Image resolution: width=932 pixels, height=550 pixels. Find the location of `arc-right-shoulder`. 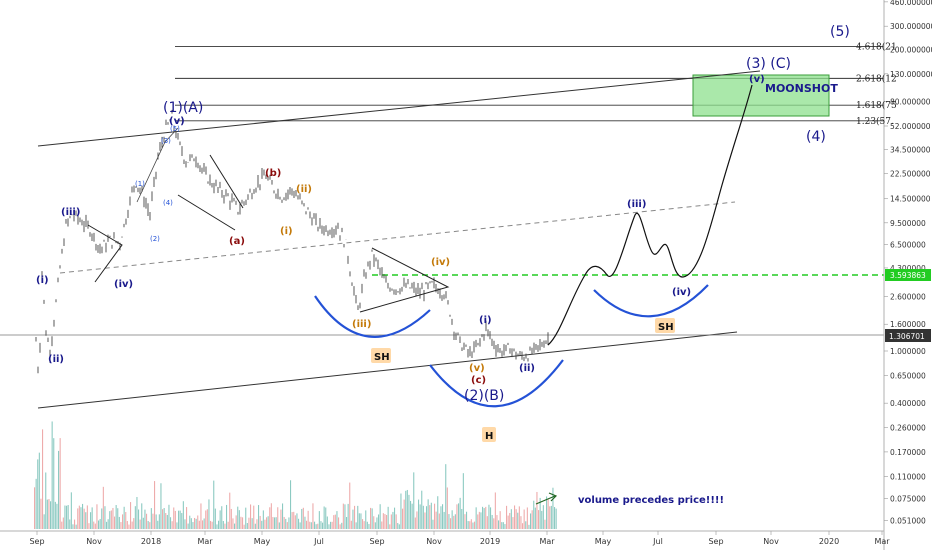

arc-right-shoulder is located at coordinates (651, 301).